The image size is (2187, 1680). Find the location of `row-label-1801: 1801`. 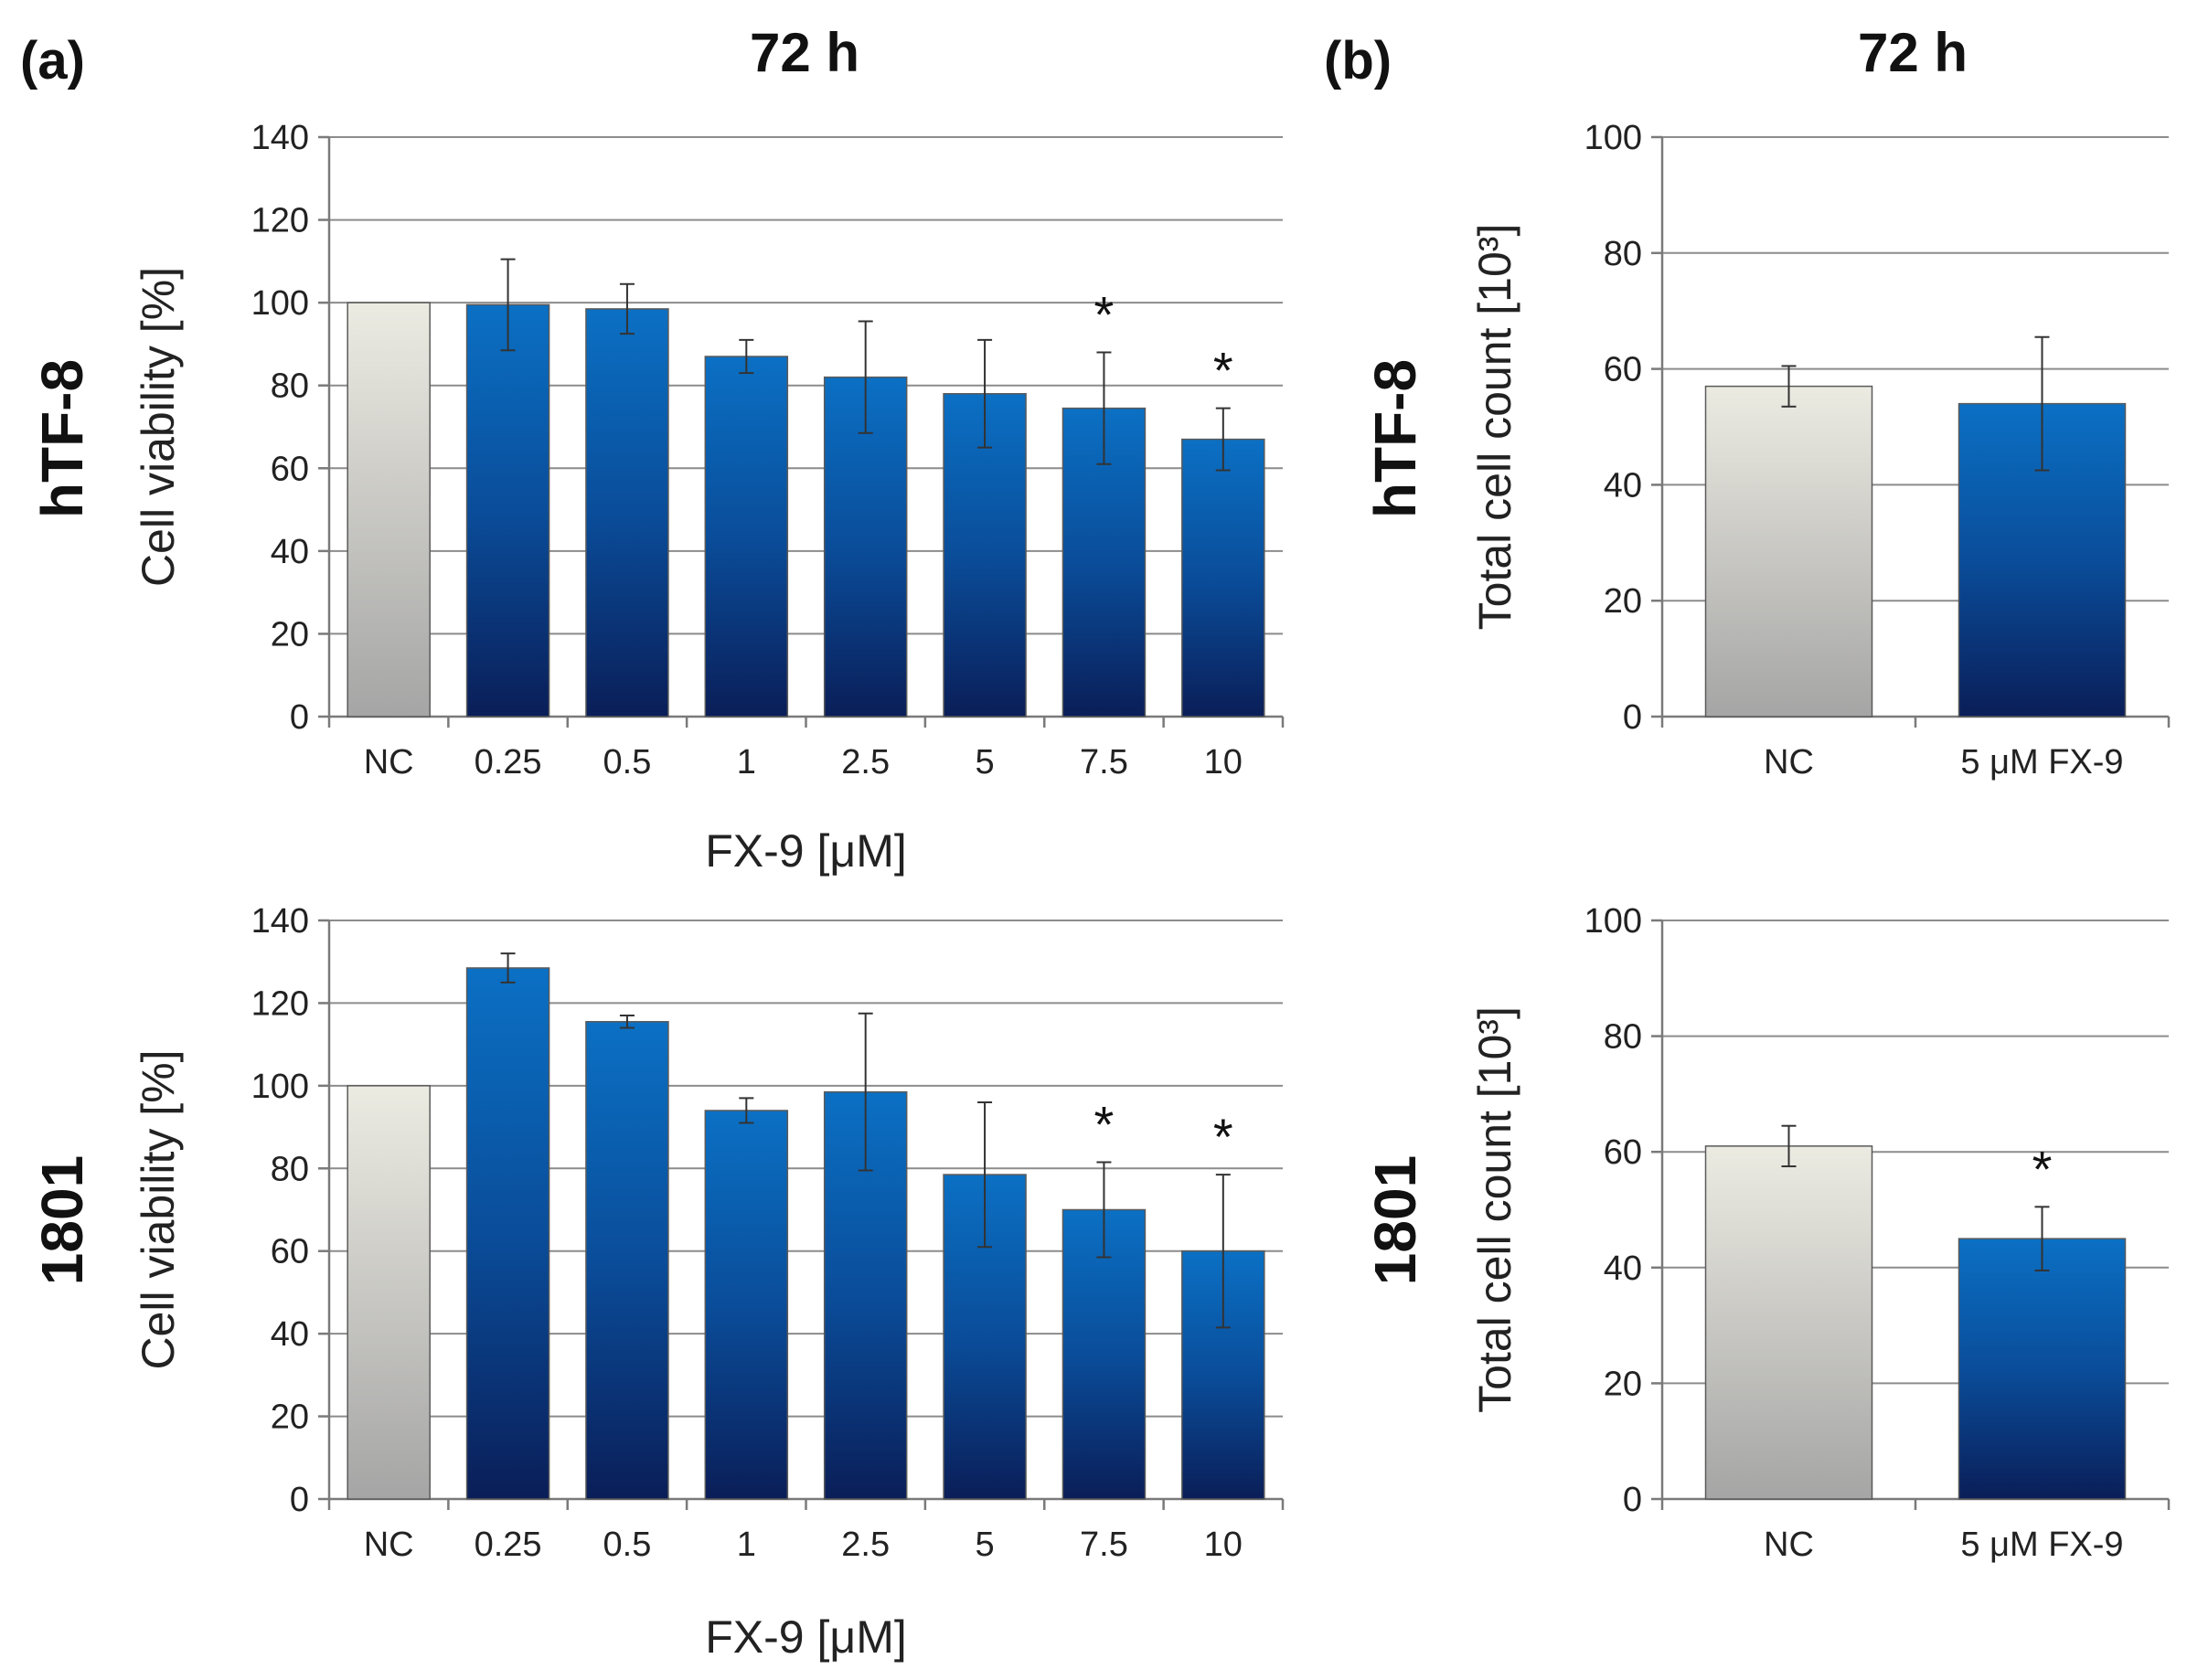

row-label-1801: 1801 is located at coordinates (62, 1220).